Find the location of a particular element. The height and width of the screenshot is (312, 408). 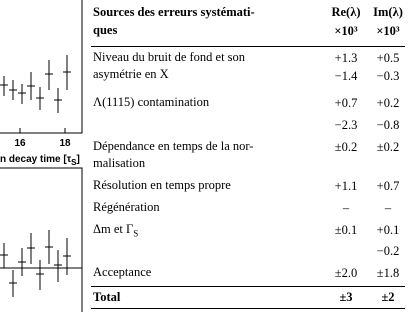

re-value: +1.3 is located at coordinates (346, 58).